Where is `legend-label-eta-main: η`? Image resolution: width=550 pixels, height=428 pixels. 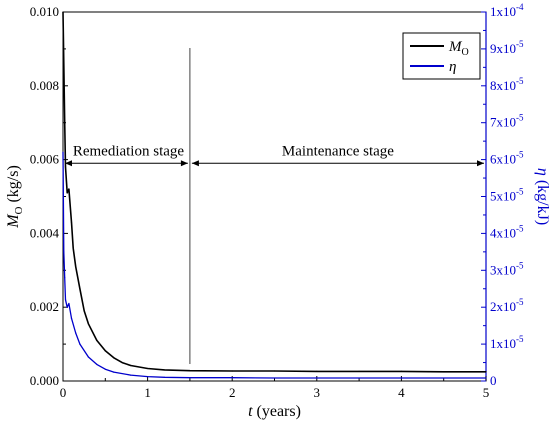
legend-label-eta-main: η is located at coordinates (452, 67).